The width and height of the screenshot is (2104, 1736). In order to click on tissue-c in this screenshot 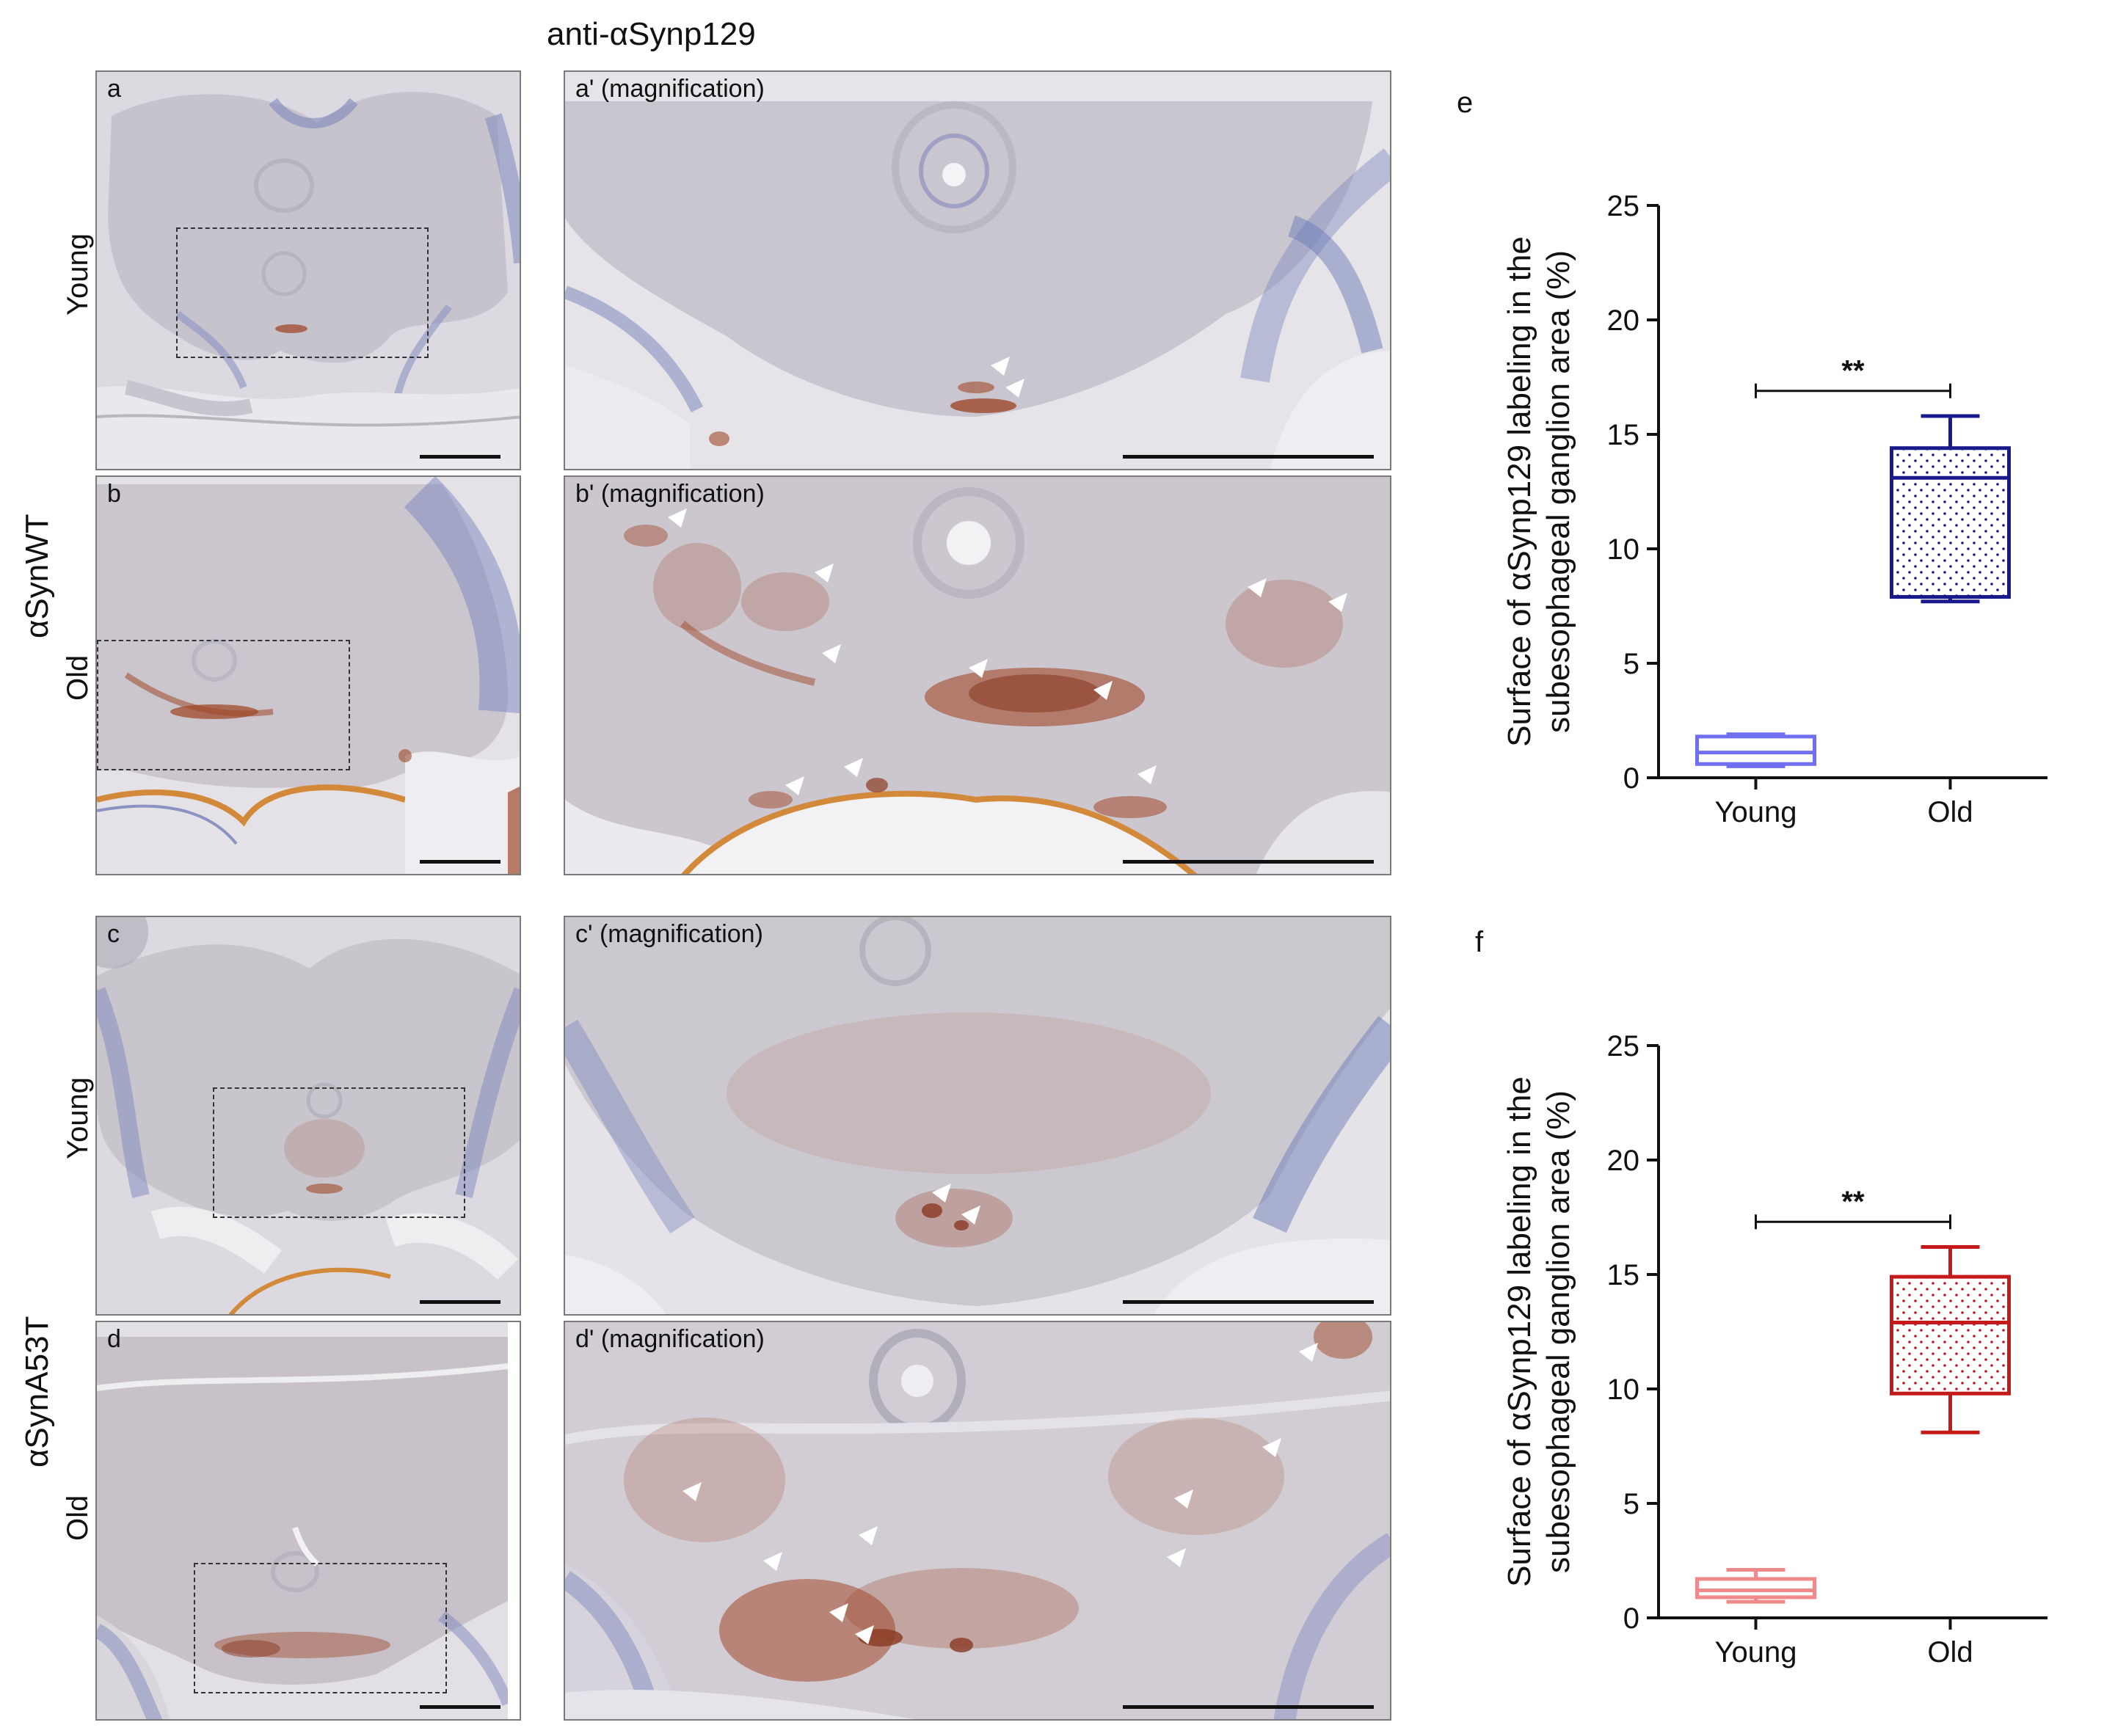, I will do `click(309, 1115)`.